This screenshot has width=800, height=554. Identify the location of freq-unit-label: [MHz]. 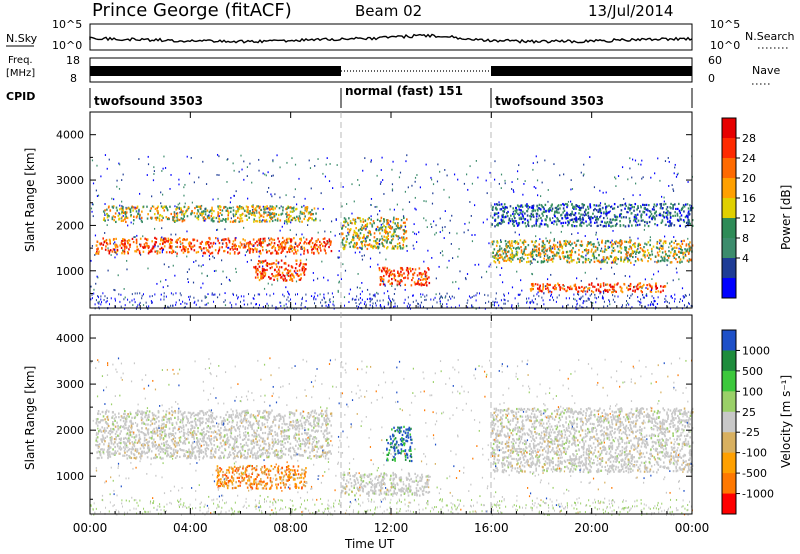
(20, 73).